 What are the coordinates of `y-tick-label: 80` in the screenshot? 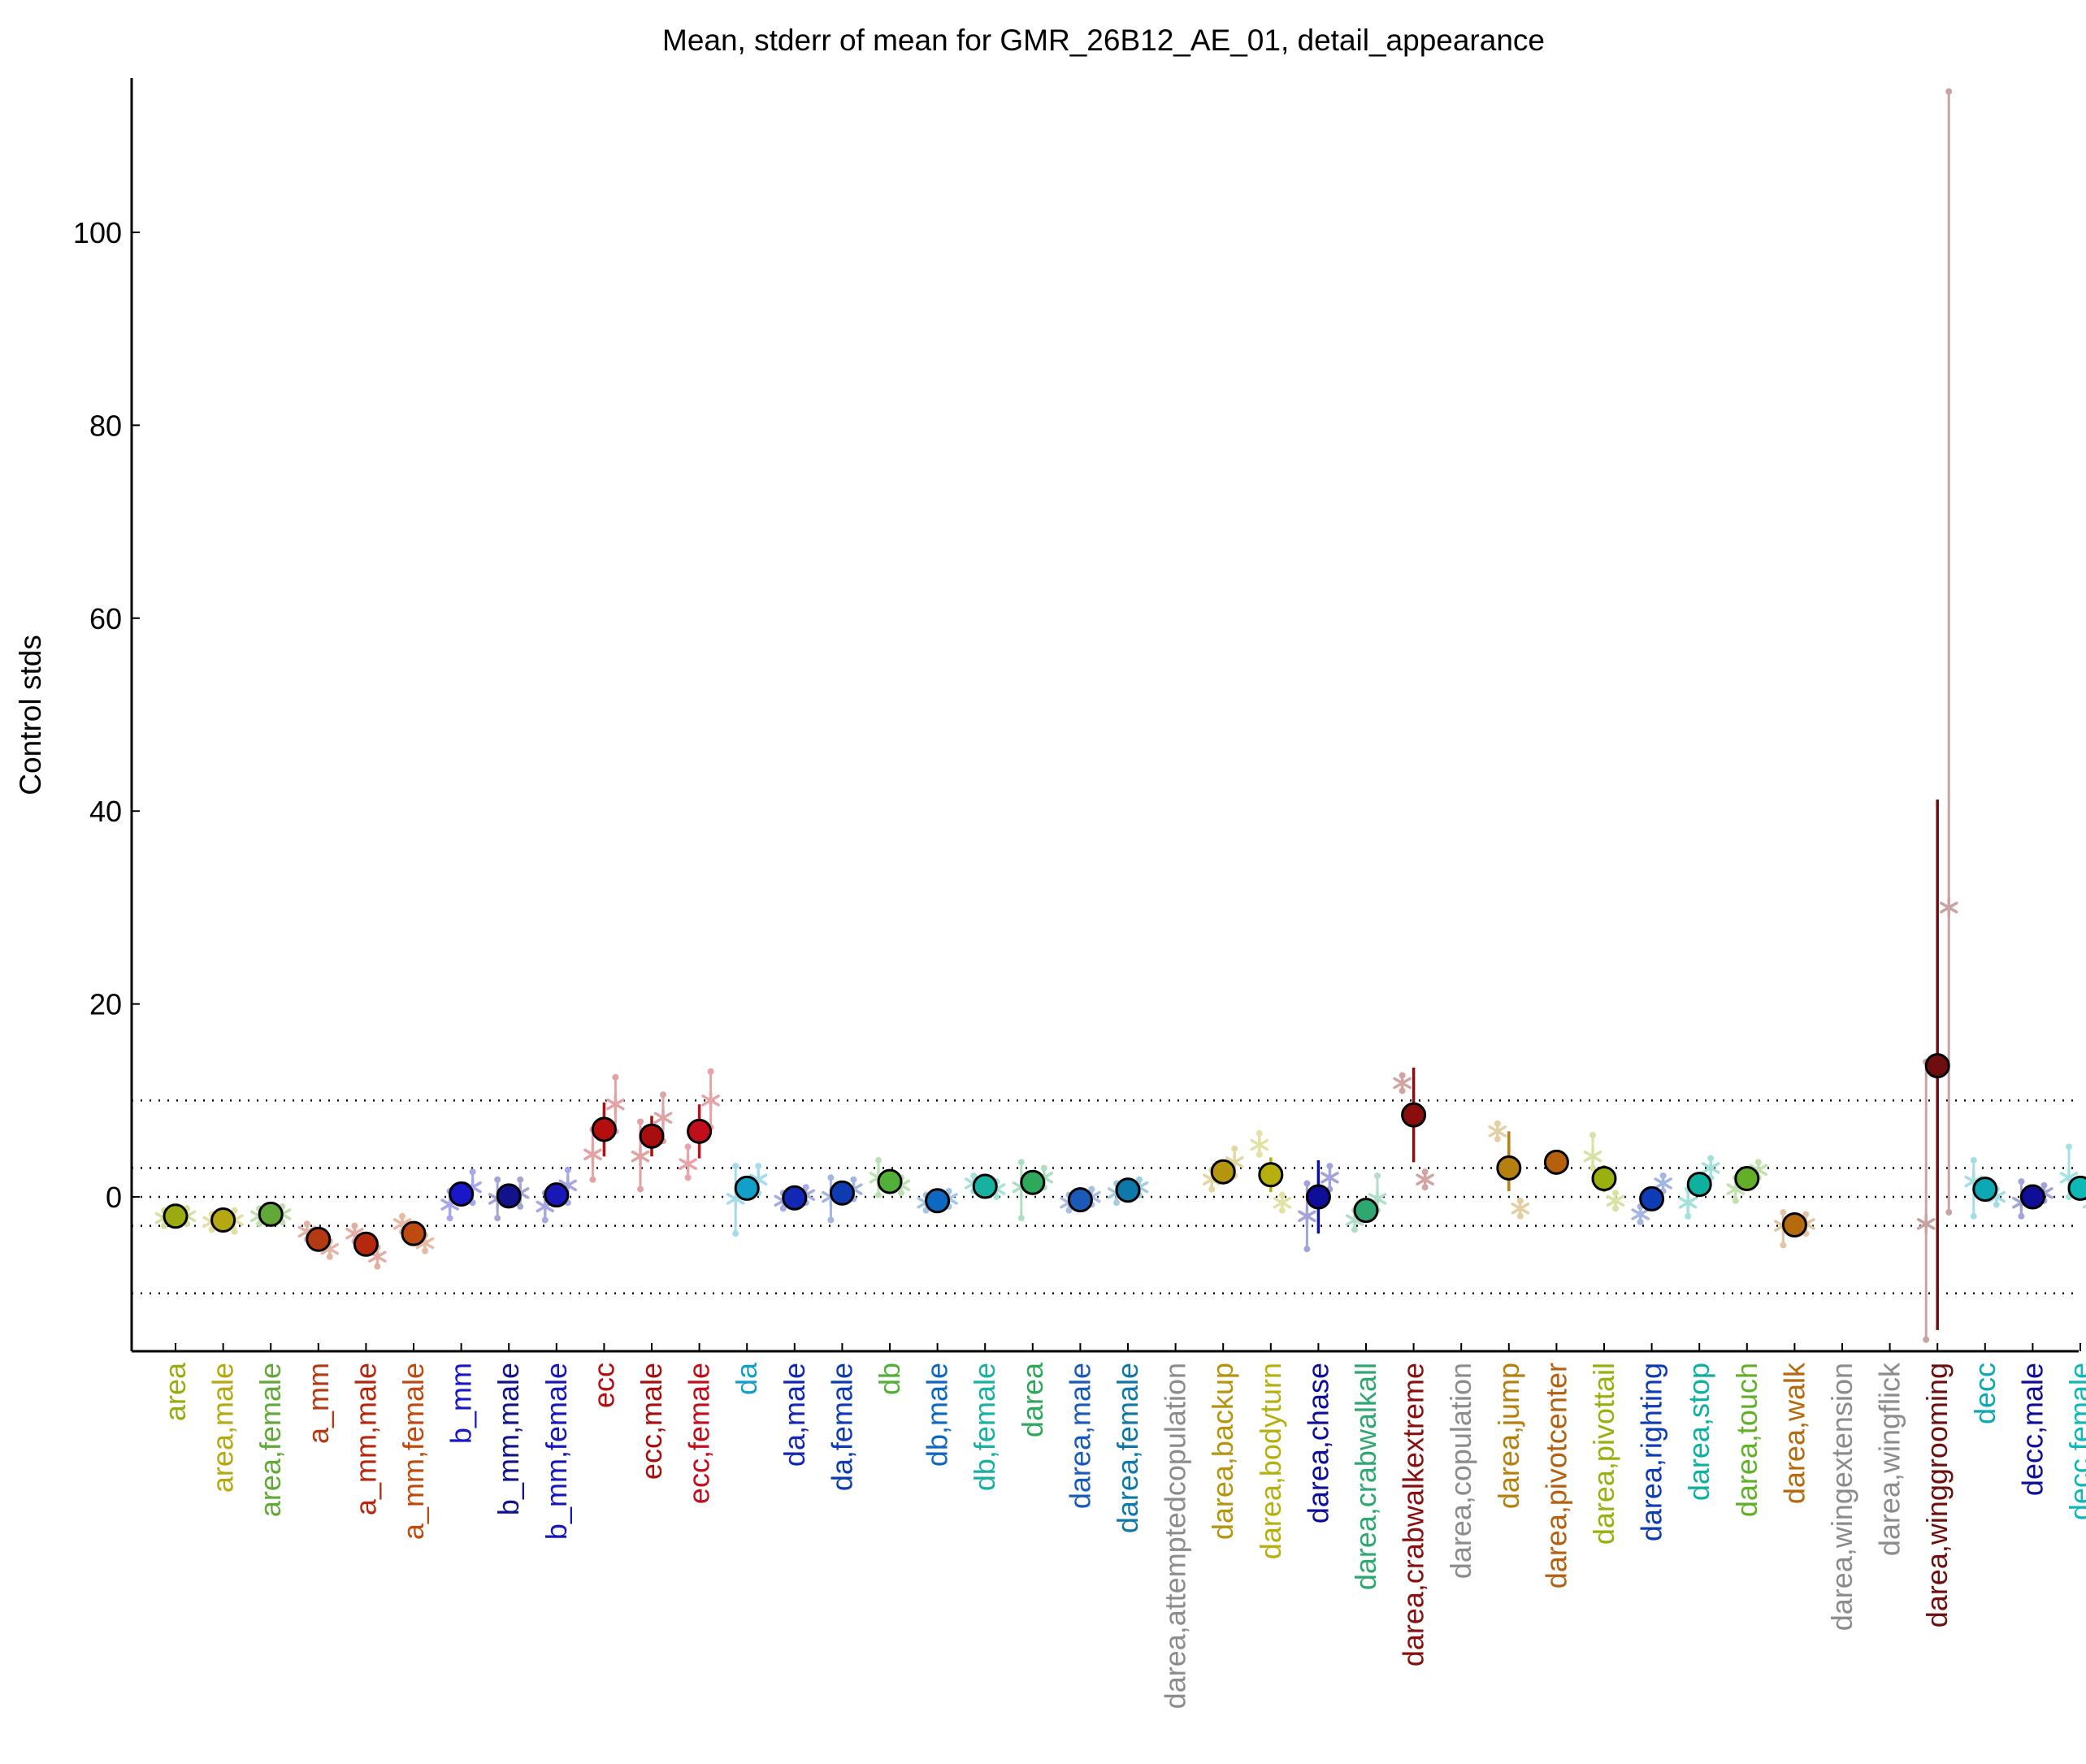 It's located at (105, 425).